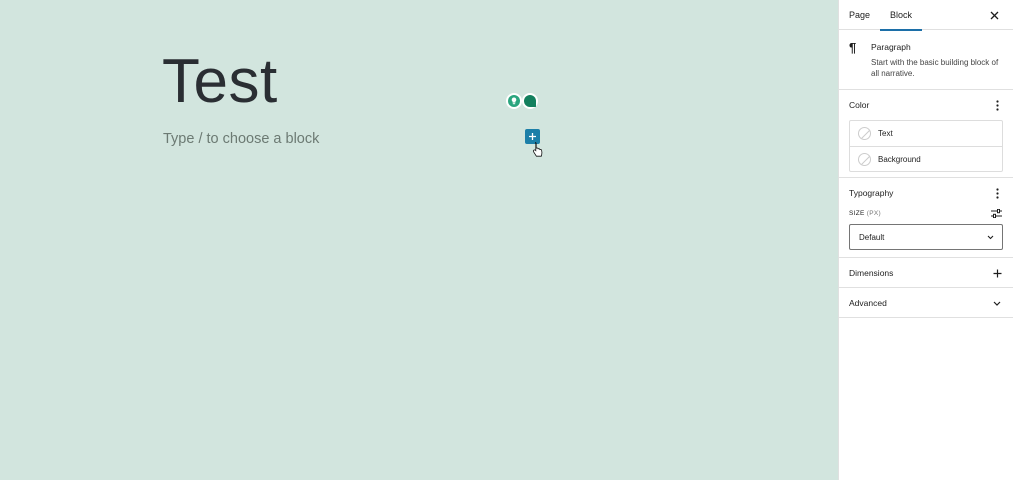 Image resolution: width=1013 pixels, height=480 pixels. I want to click on color-list: Text Background, so click(926, 146).